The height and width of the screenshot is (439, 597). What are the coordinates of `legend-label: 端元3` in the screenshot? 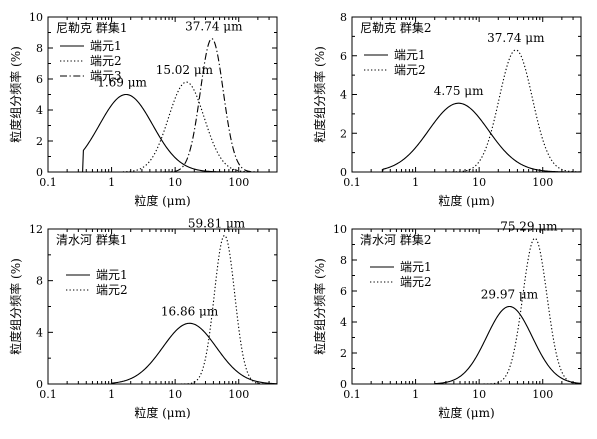 It's located at (106, 76).